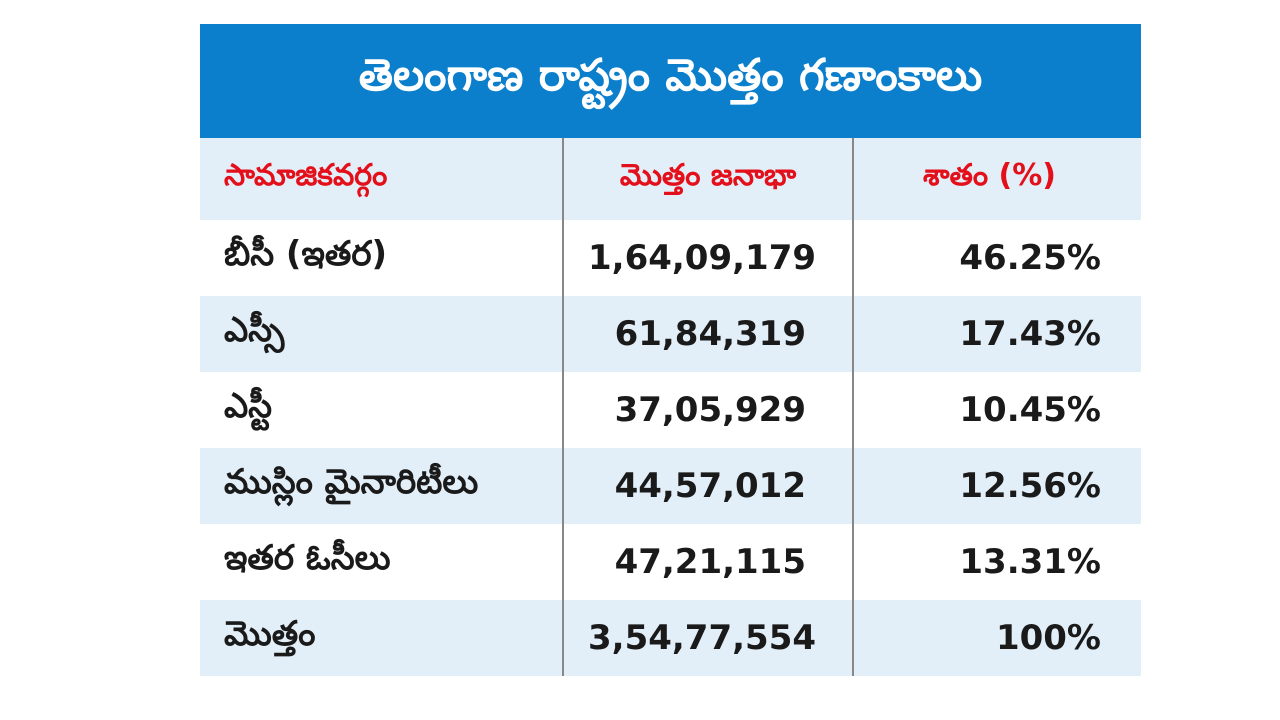 This screenshot has height=720, width=1280. Describe the element at coordinates (708, 486) in the screenshot. I see `cell: 44,57,012` at that location.